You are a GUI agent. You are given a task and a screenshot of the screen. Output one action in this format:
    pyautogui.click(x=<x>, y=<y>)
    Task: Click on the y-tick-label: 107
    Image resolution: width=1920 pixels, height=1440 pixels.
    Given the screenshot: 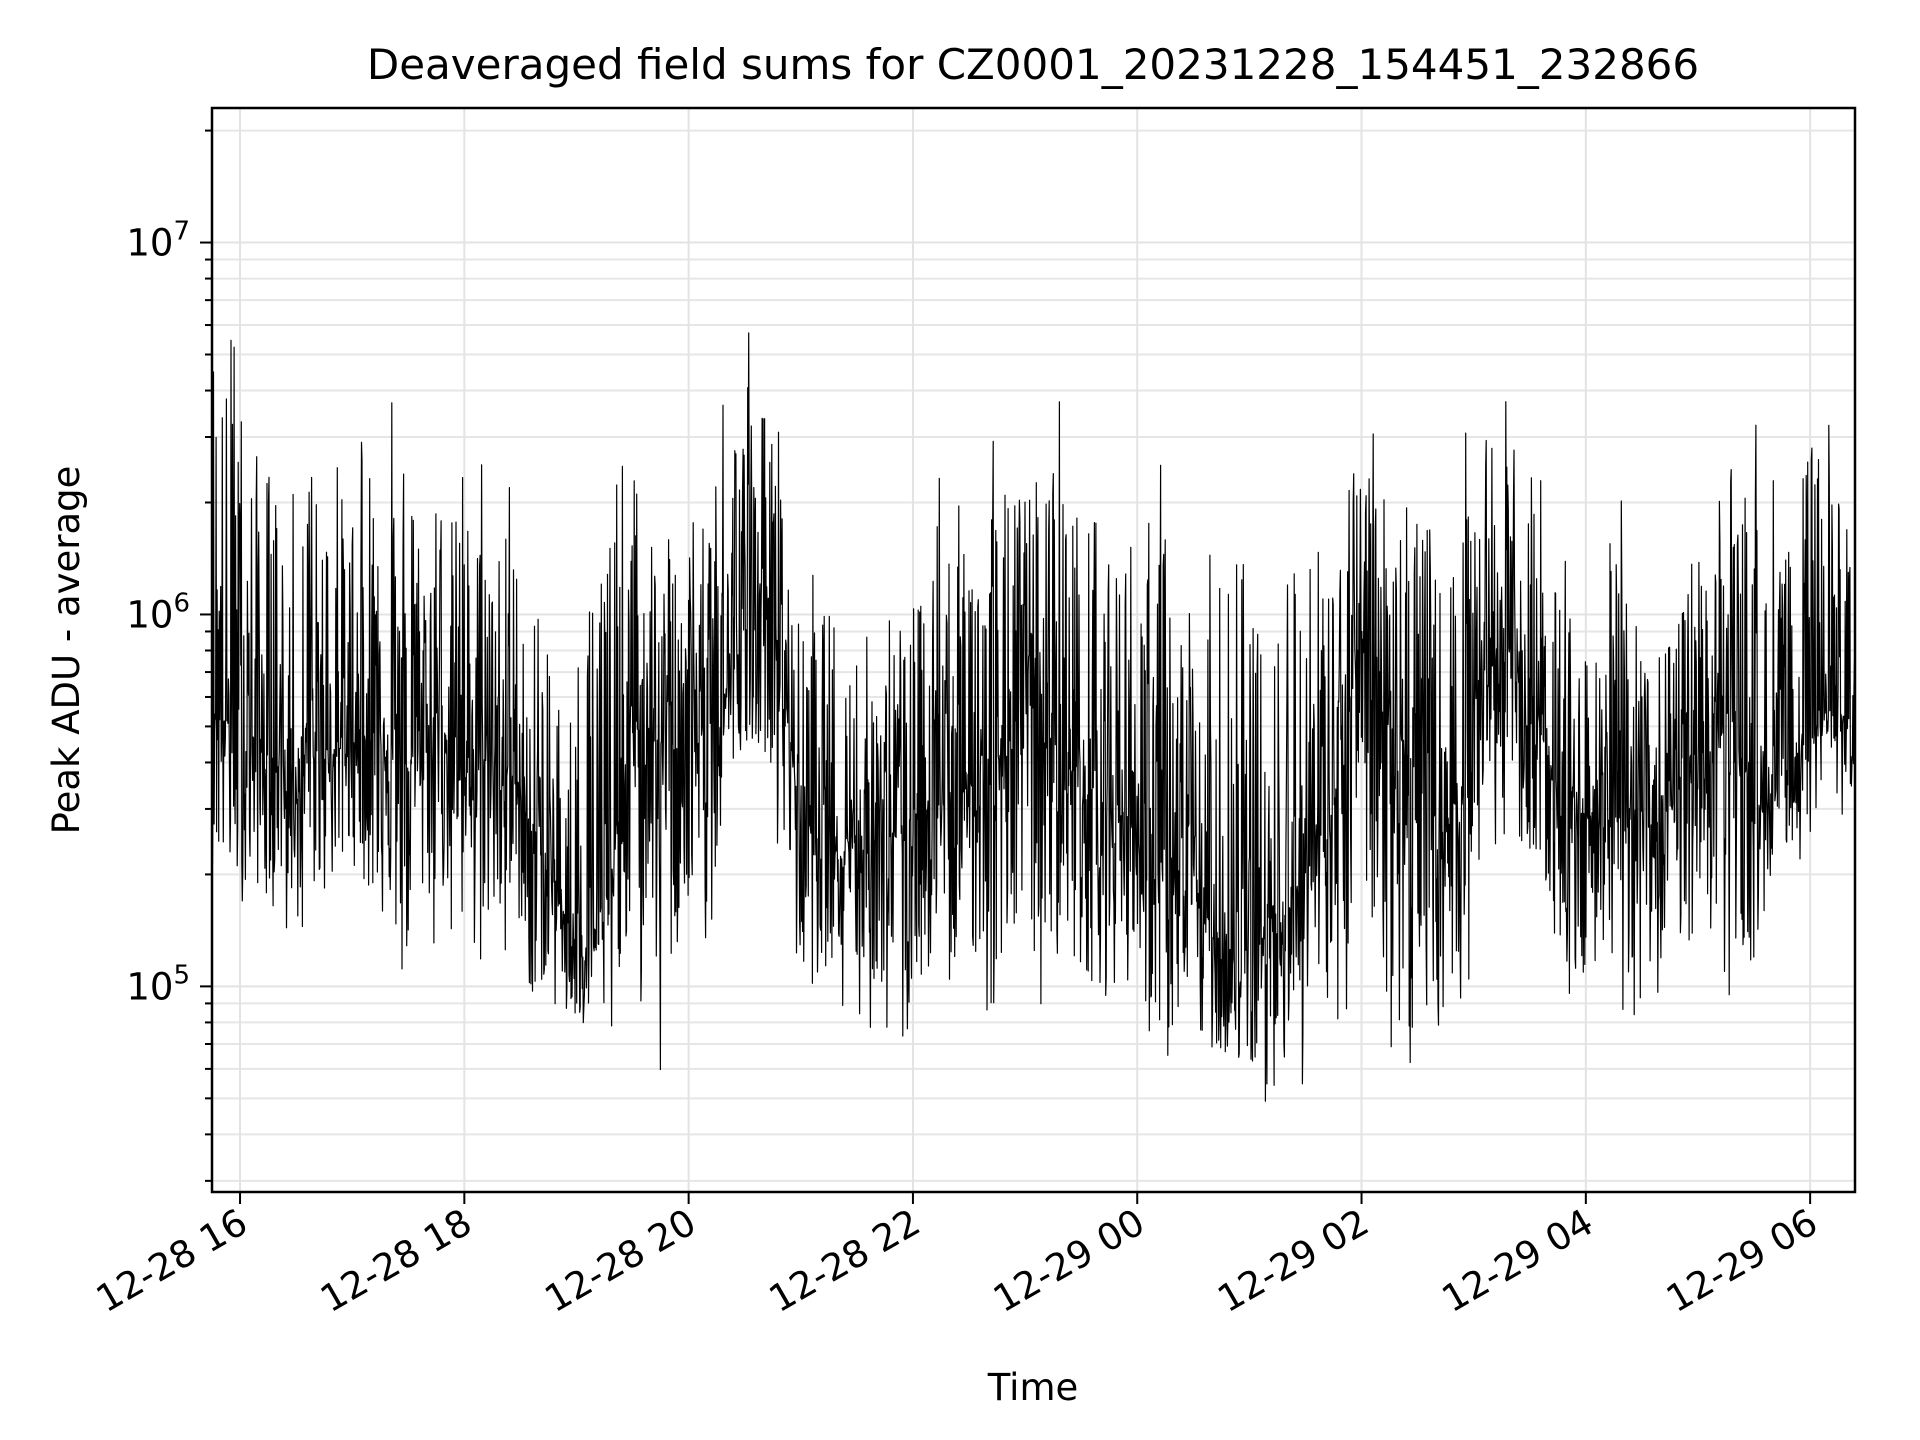 What is the action you would take?
    pyautogui.click(x=158, y=241)
    